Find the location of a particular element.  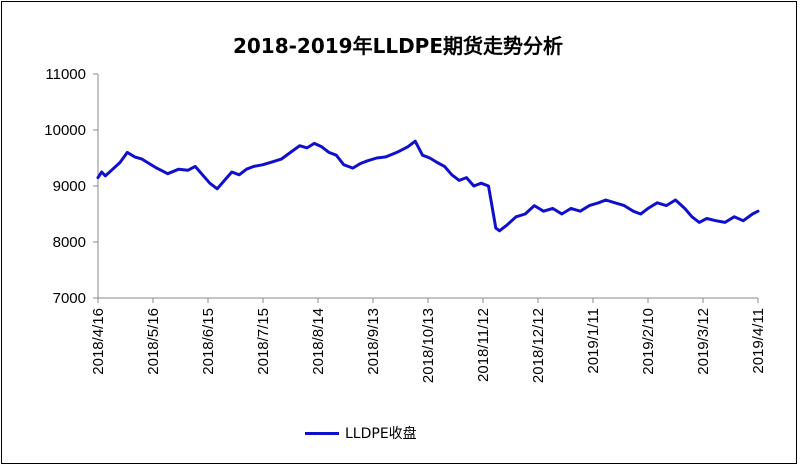

y-axis: 7000 8000 9000 10000 11000 is located at coordinates (71, 186).